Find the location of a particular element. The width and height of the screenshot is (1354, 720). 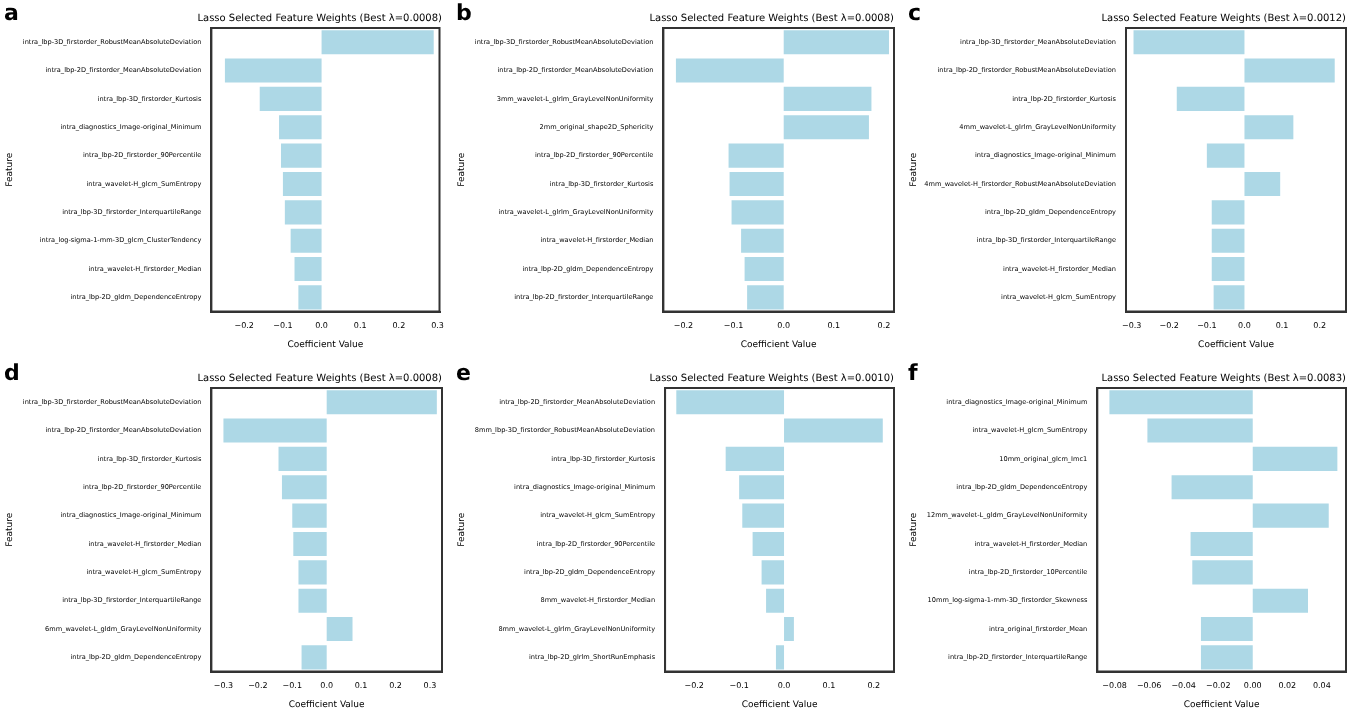

text: d is located at coordinates (12, 373).